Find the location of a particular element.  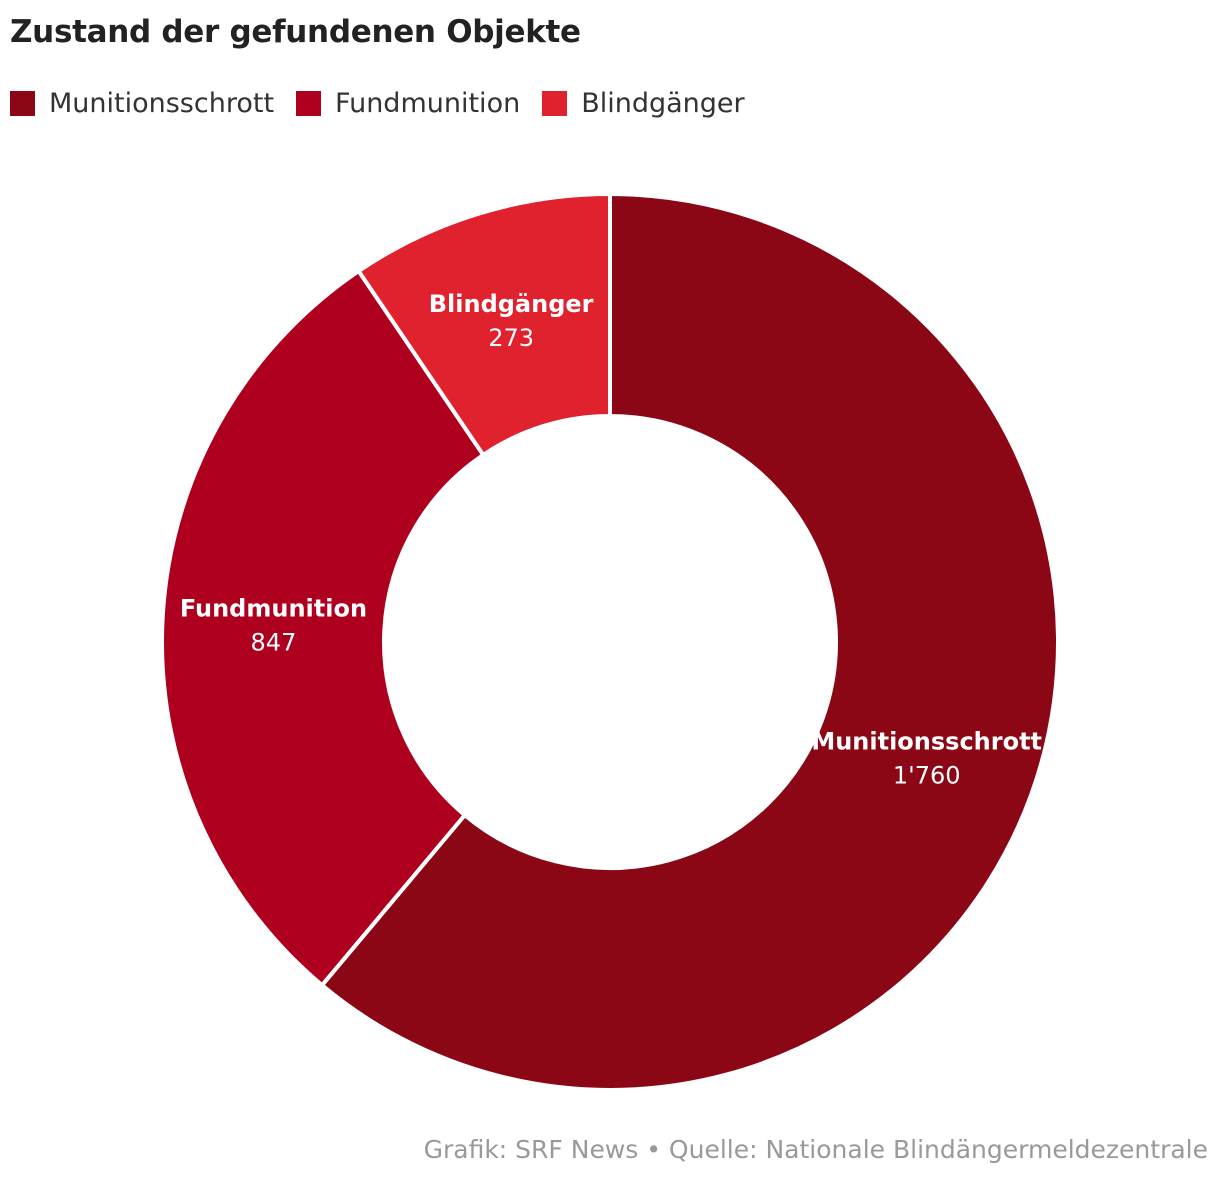

legend-item-munitionsschrott: Munitionsschrott is located at coordinates (142, 103).